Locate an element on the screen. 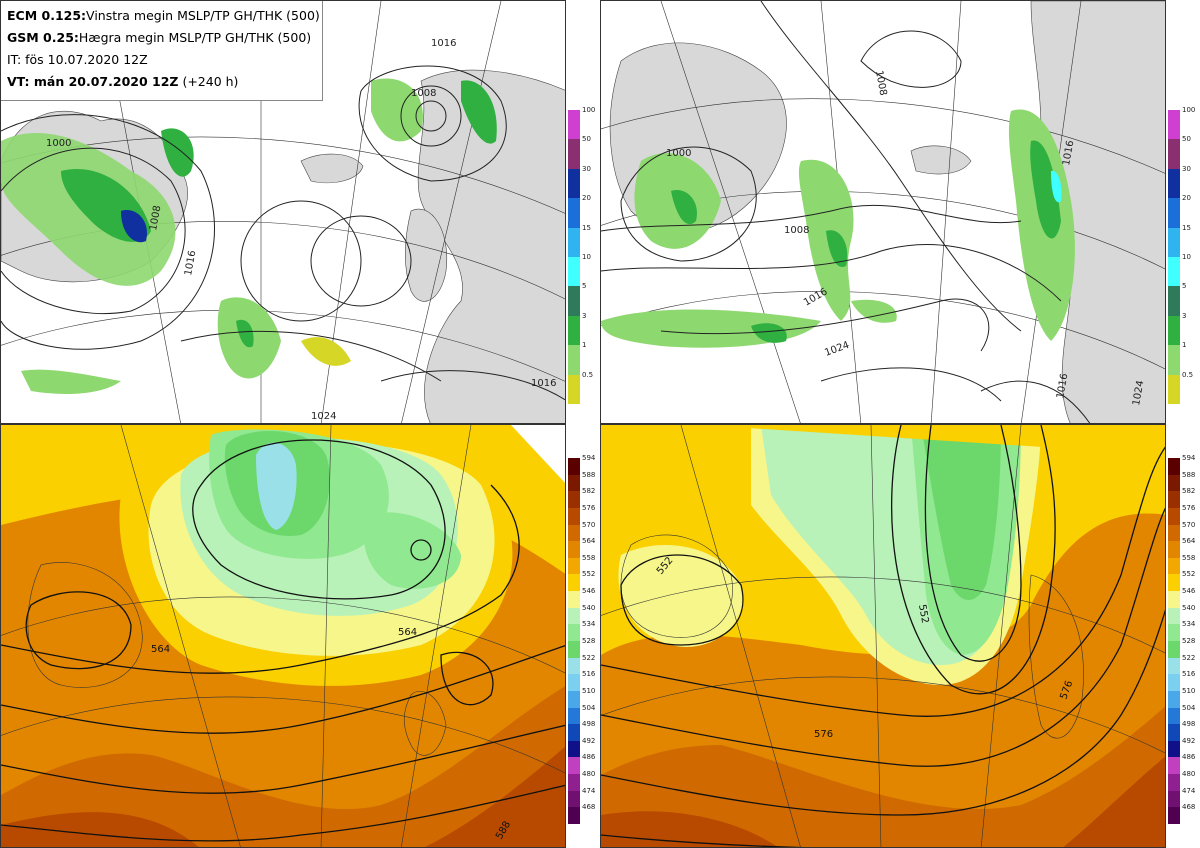  colorbar-label: 468 is located at coordinates (589, 807).